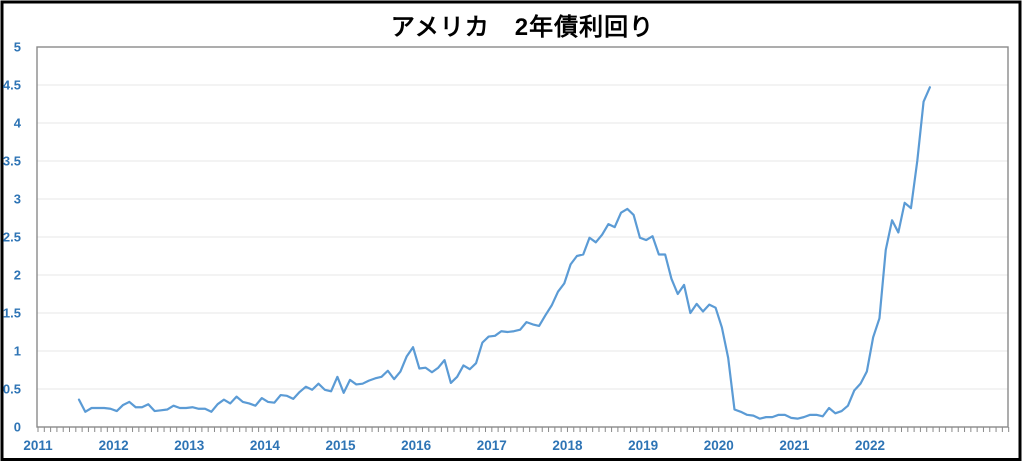 The height and width of the screenshot is (465, 1024). Describe the element at coordinates (643, 445) in the screenshot. I see `x-axis-tick-label: 2019` at that location.